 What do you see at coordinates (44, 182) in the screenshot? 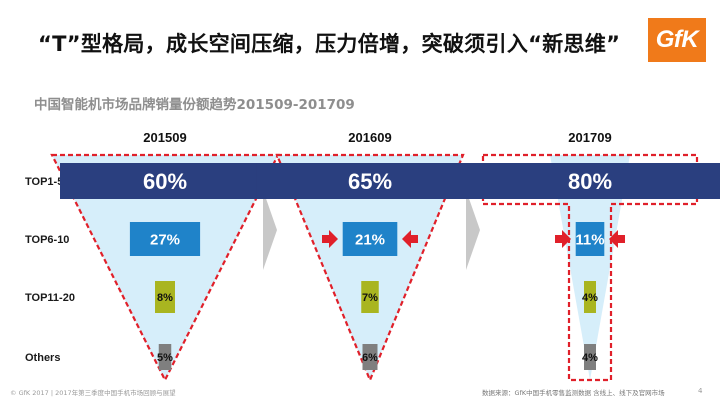
I see `category-label: TOP1-5` at bounding box center [44, 182].